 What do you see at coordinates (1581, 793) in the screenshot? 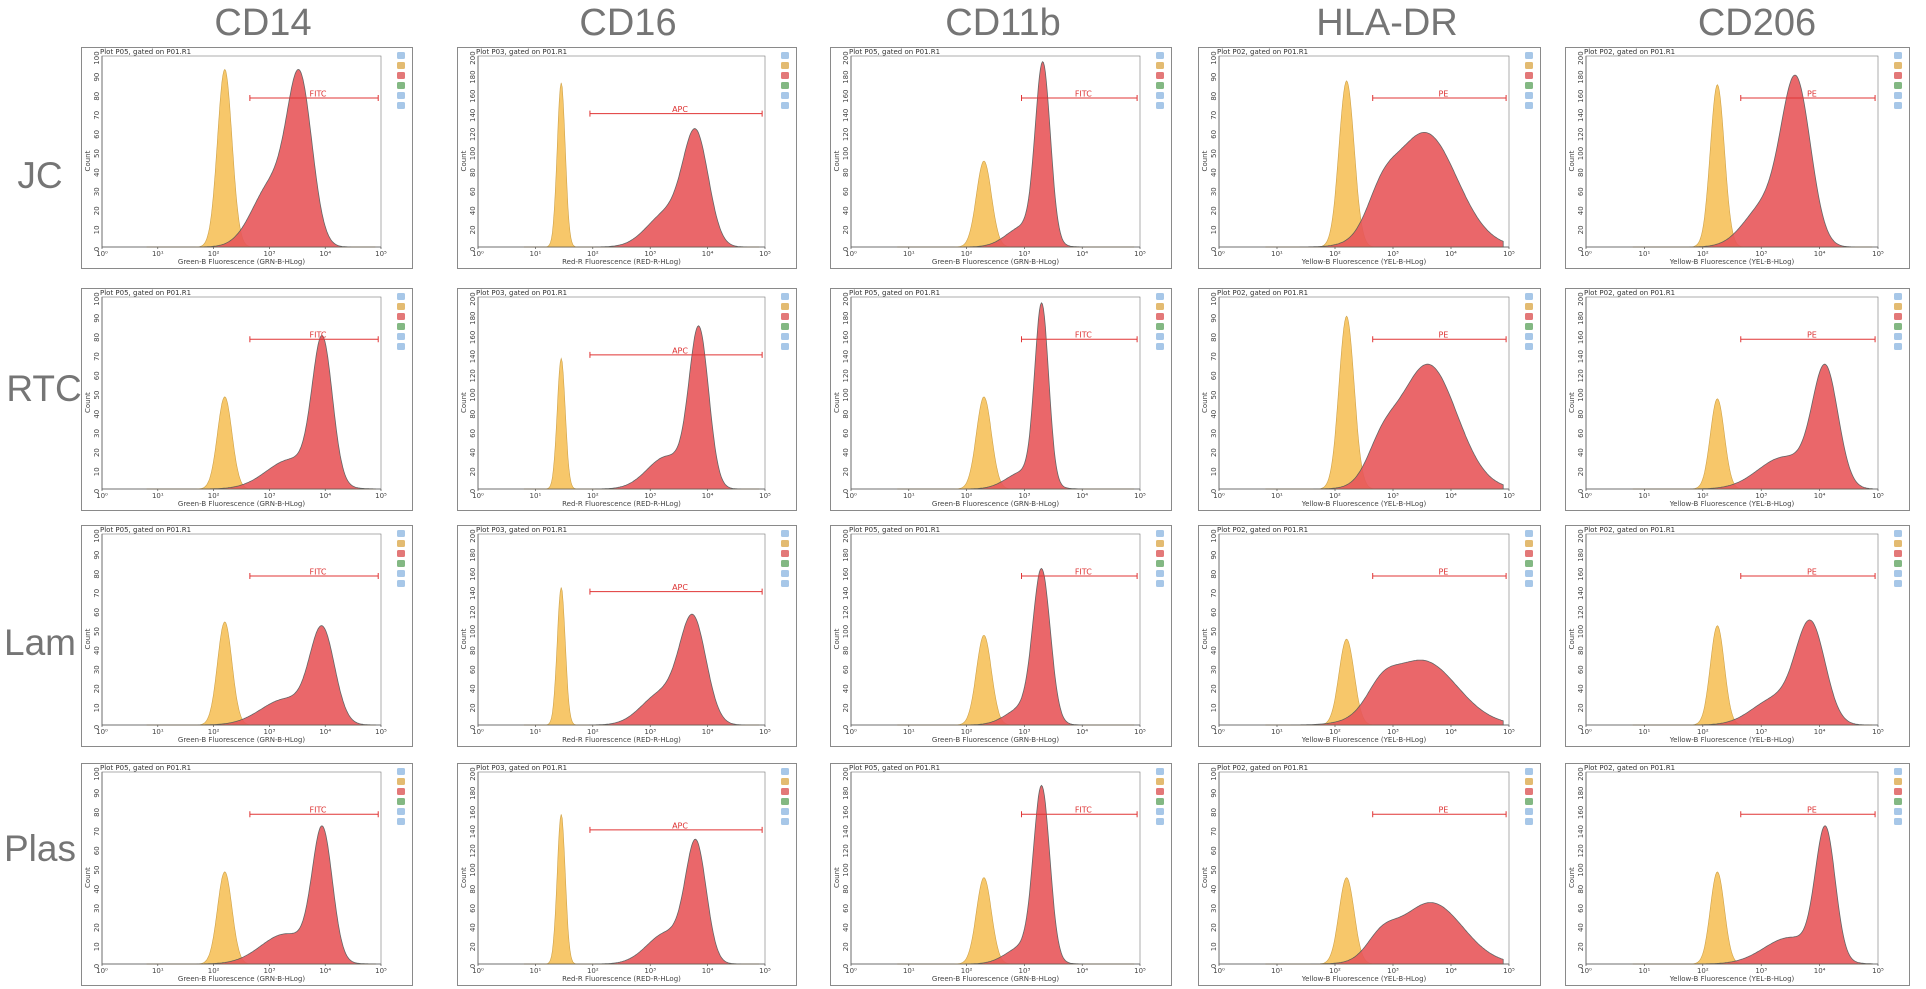
I see `y-tick-label: 180` at bounding box center [1581, 793].